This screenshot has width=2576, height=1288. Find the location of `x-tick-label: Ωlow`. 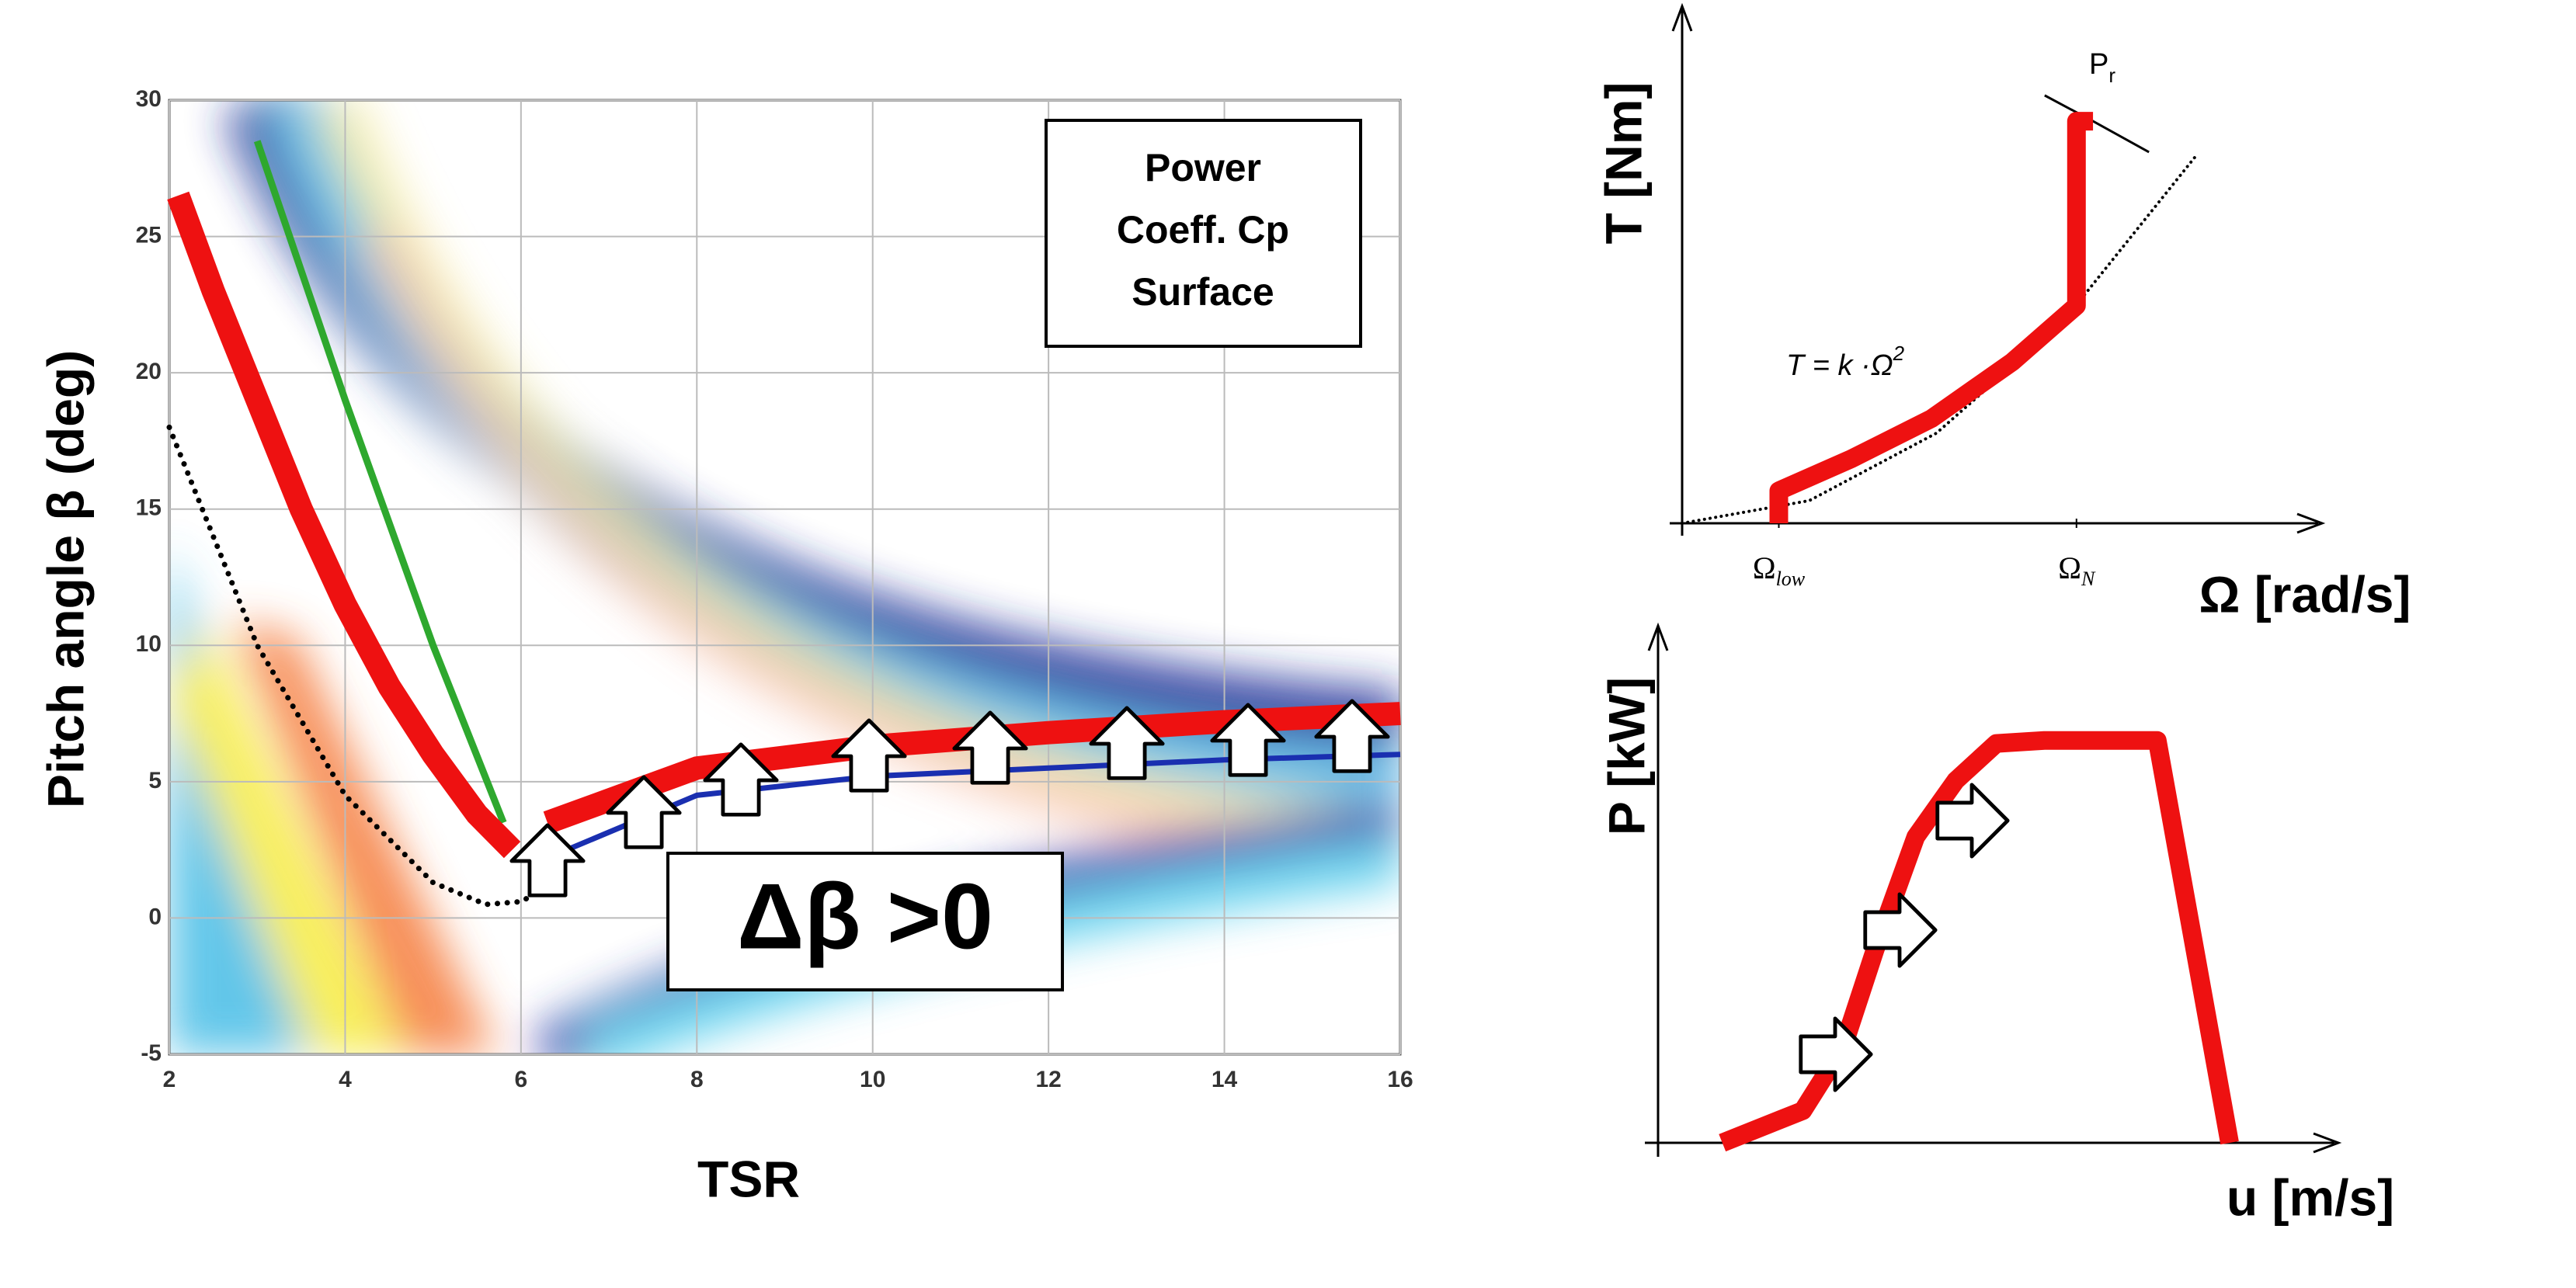

x-tick-label: Ωlow is located at coordinates (1779, 570).